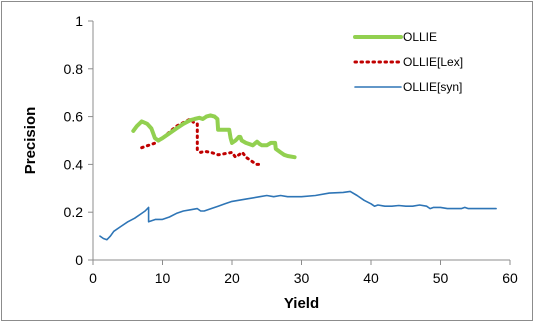 This screenshot has height=324, width=536. I want to click on y-axis-title: Precision, so click(30, 141).